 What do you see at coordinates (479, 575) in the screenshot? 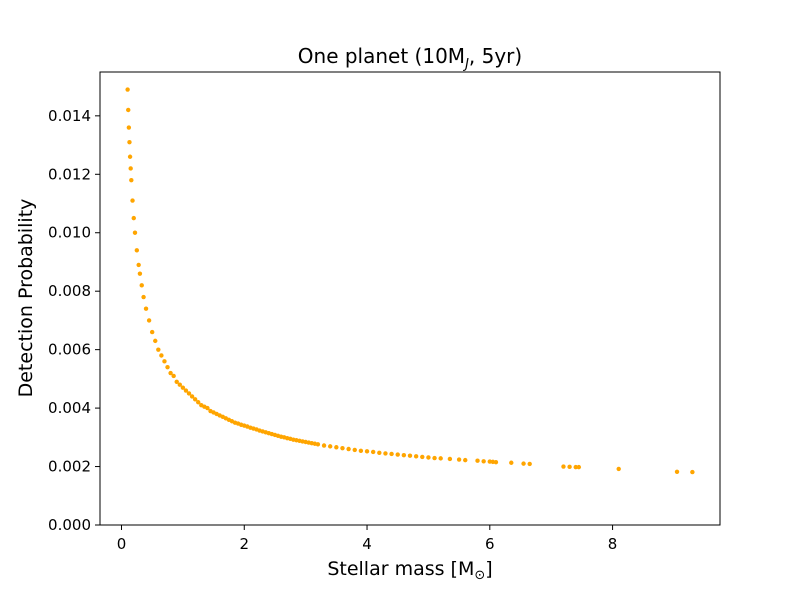
I see `x-axis-label-subscript: ⊙` at bounding box center [479, 575].